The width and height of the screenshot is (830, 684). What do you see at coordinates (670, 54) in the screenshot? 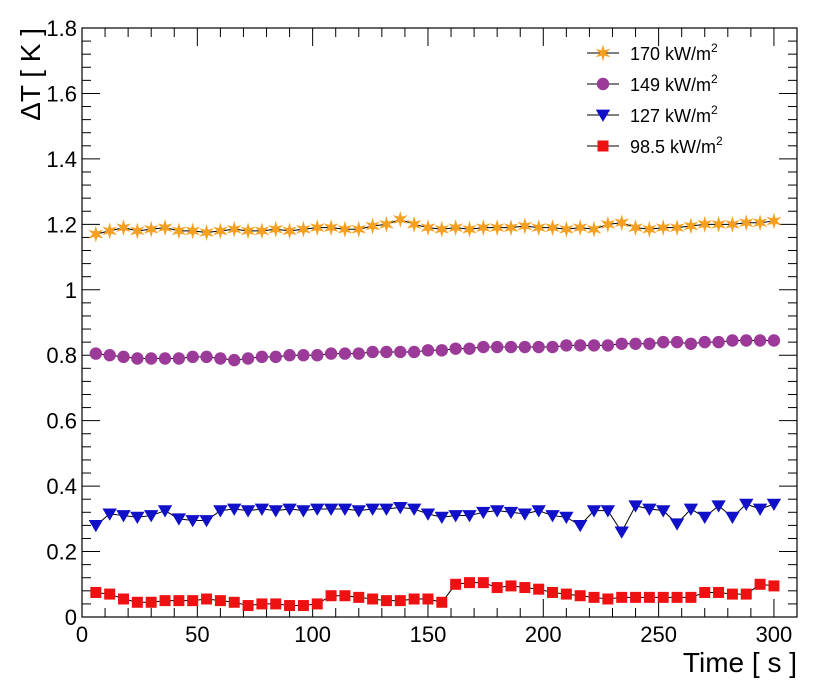
I see `legend-label-main: 170 kW/m` at bounding box center [670, 54].